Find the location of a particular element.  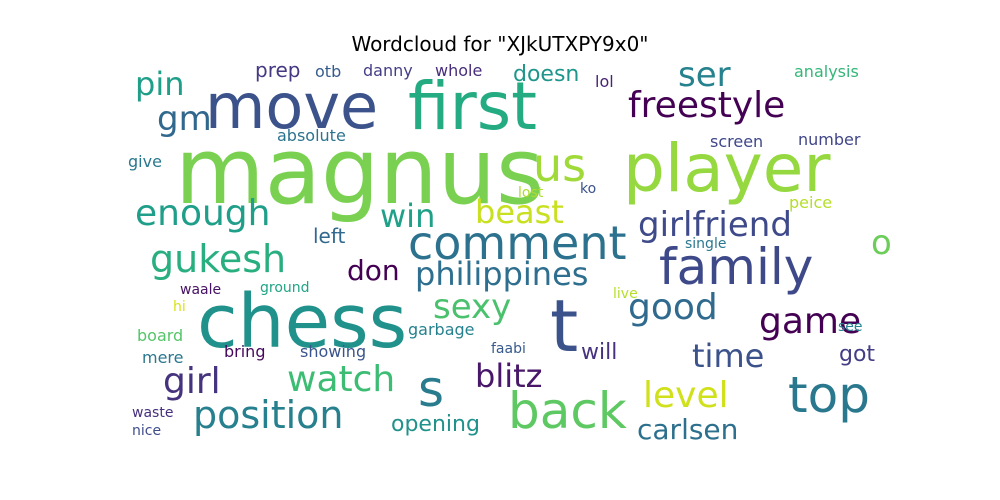

word-opening: opening is located at coordinates (435, 424).